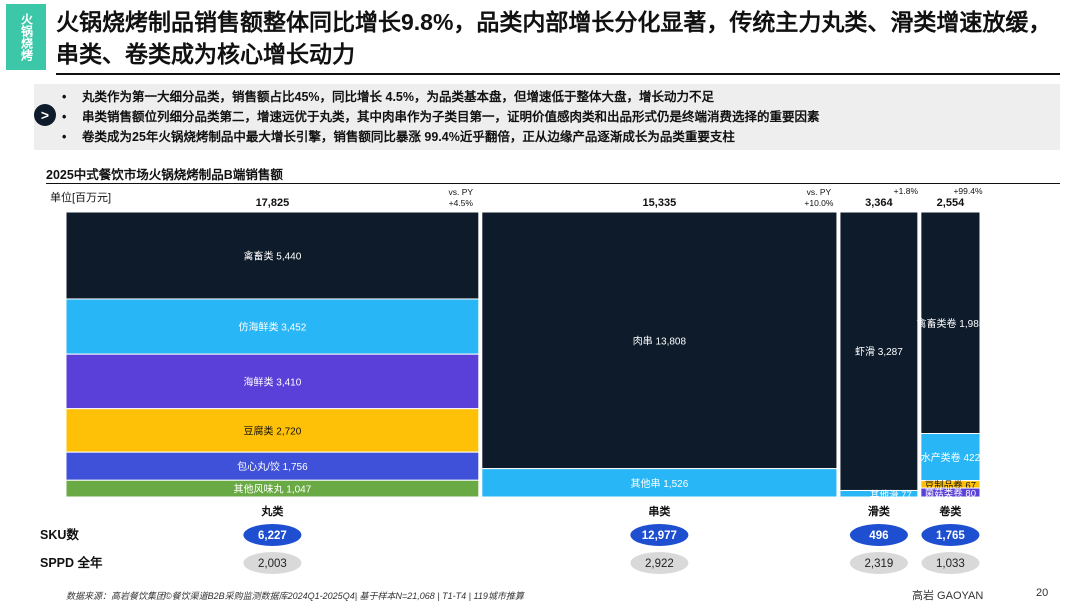 The height and width of the screenshot is (608, 1080). Describe the element at coordinates (272, 466) in the screenshot. I see `segment-label: 包心丸/饺 1,756` at that location.